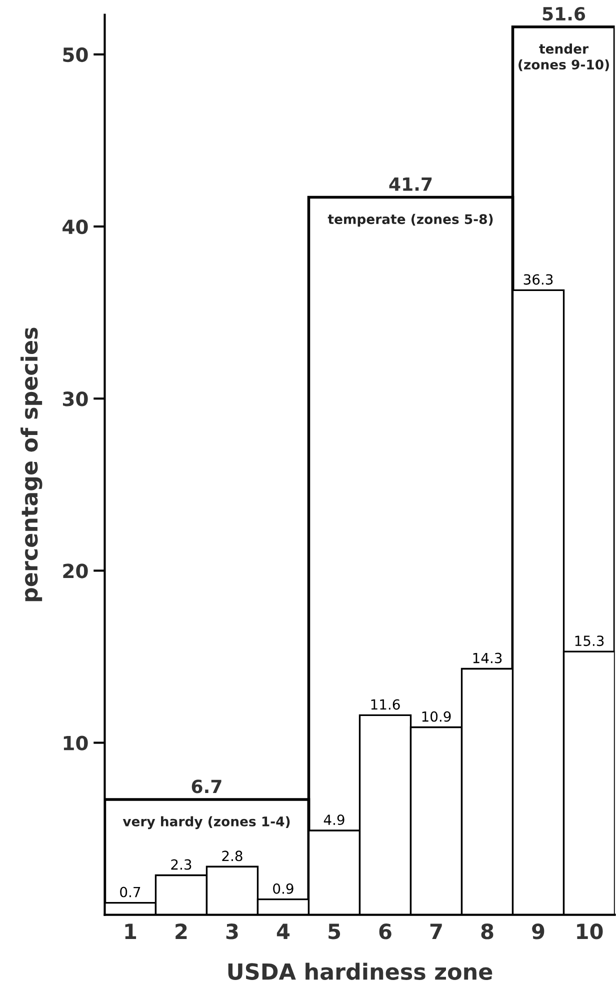 The image size is (616, 989). I want to click on data-label: 2.3, so click(181, 864).